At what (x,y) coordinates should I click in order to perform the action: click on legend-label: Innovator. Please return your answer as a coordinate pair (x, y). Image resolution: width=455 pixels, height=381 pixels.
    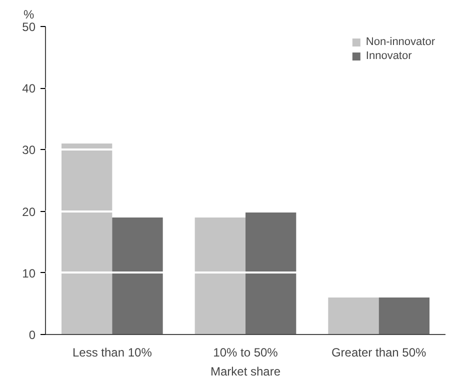
    Looking at the image, I should click on (389, 56).